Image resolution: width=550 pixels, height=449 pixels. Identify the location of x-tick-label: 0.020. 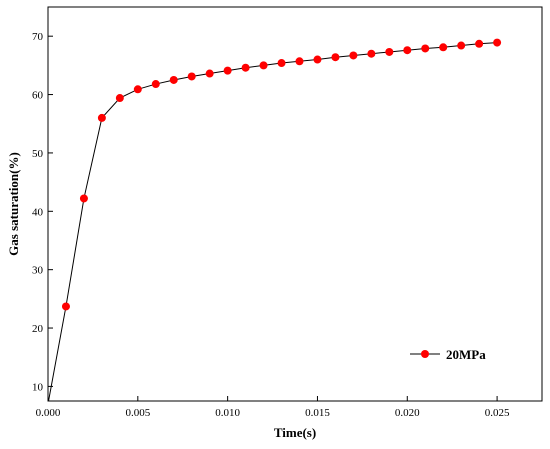
(407, 413).